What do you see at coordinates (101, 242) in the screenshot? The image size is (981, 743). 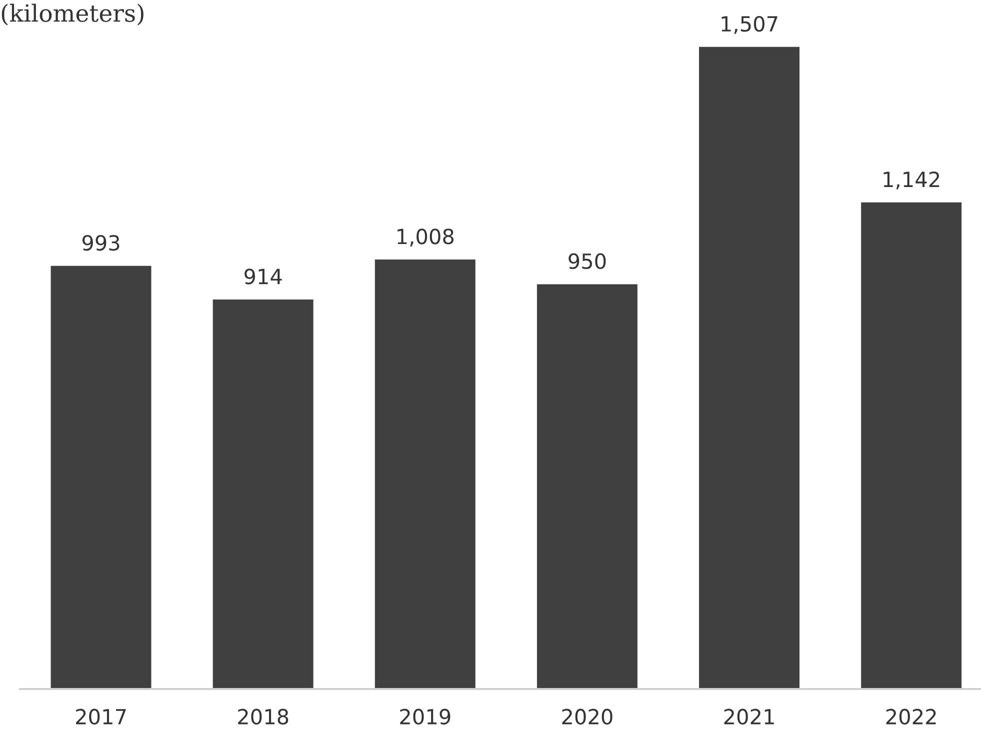 I see `data-label: 993` at bounding box center [101, 242].